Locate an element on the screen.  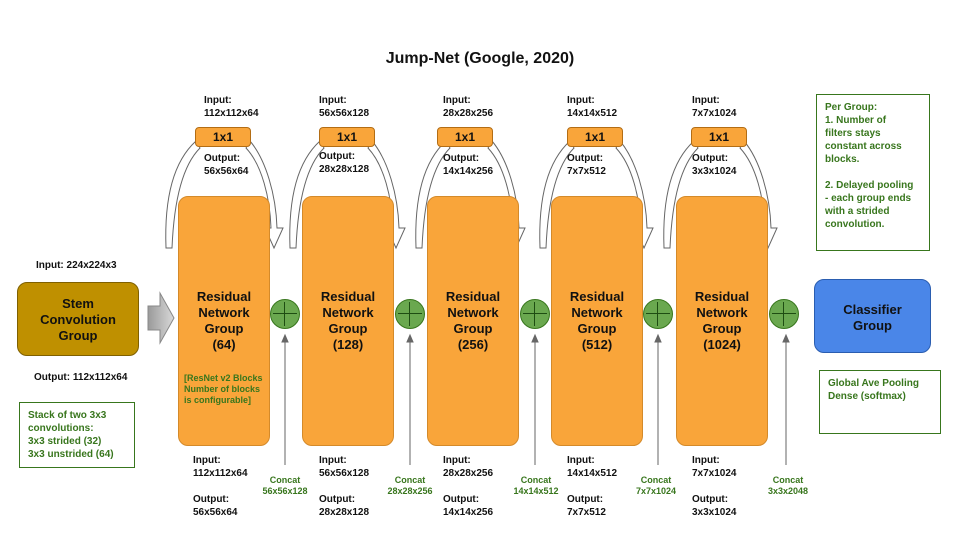
stem-note-line: 3x3 strided (32) is located at coordinates (65, 441).